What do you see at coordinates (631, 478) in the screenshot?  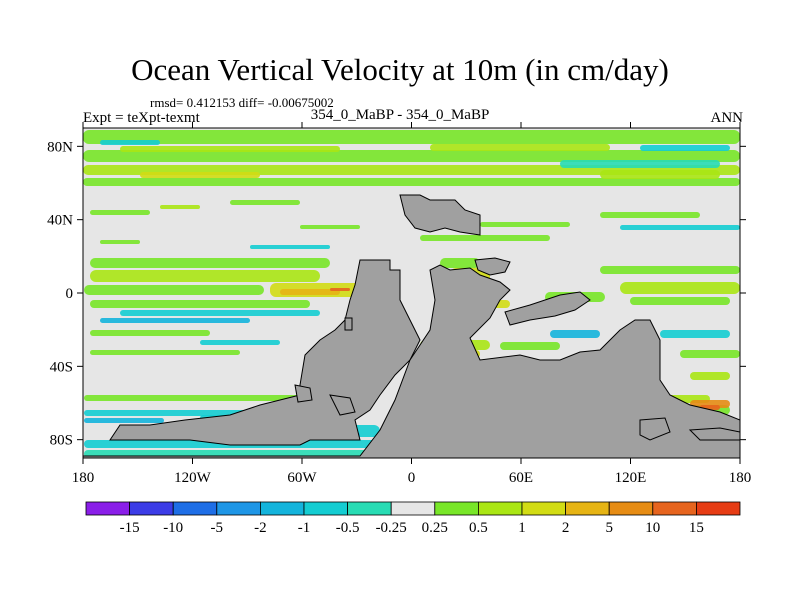 I see `x-tick-label: 120E` at bounding box center [631, 478].